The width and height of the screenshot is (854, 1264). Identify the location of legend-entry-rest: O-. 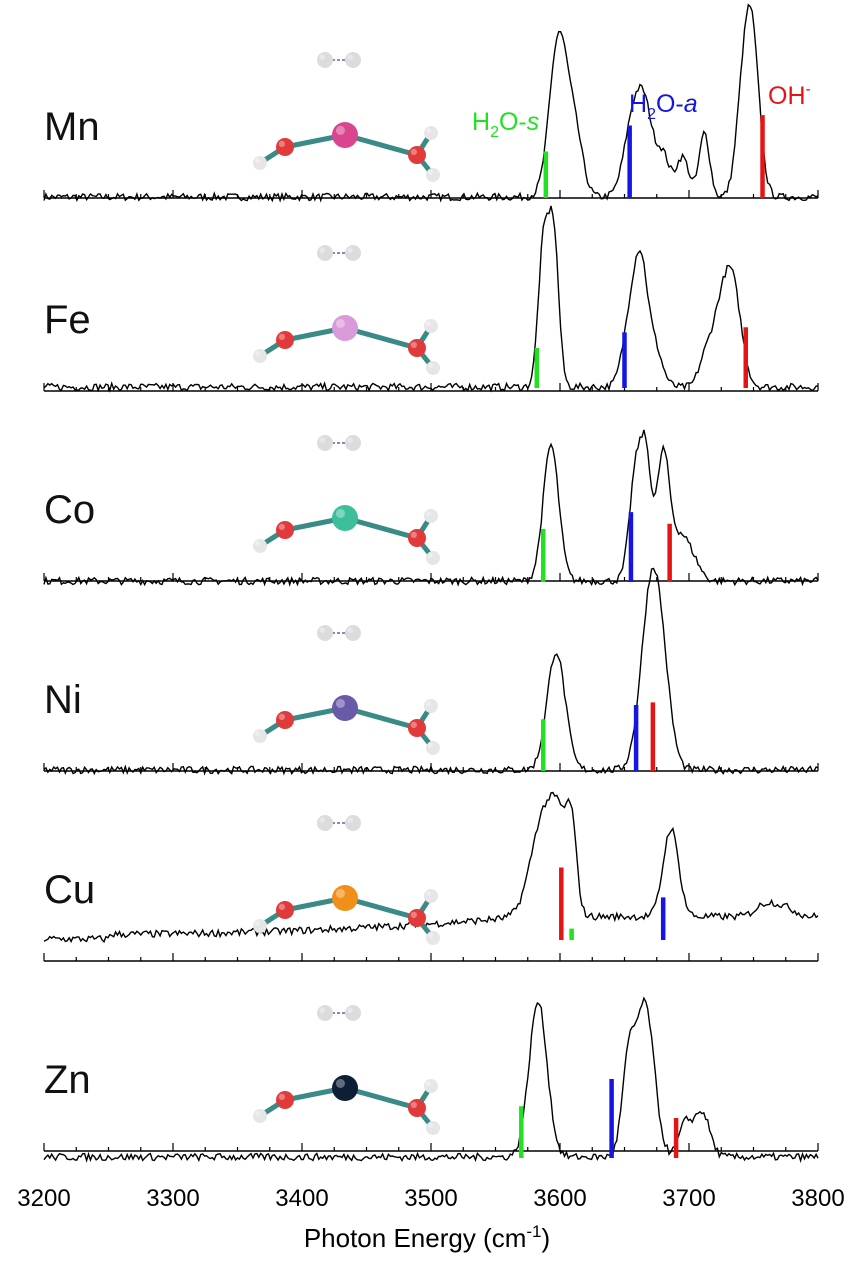
(513, 122).